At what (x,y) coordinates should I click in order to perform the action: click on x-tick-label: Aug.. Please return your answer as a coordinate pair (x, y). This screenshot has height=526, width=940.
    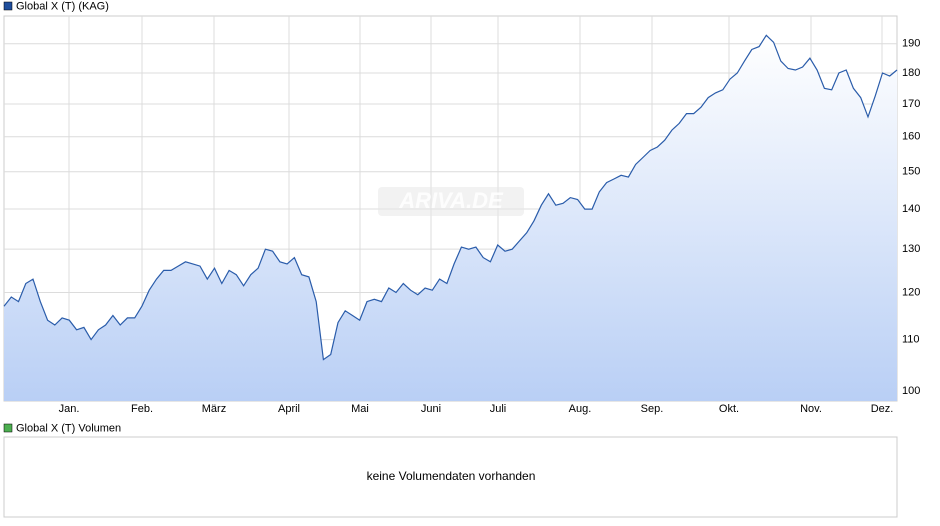
    Looking at the image, I should click on (580, 409).